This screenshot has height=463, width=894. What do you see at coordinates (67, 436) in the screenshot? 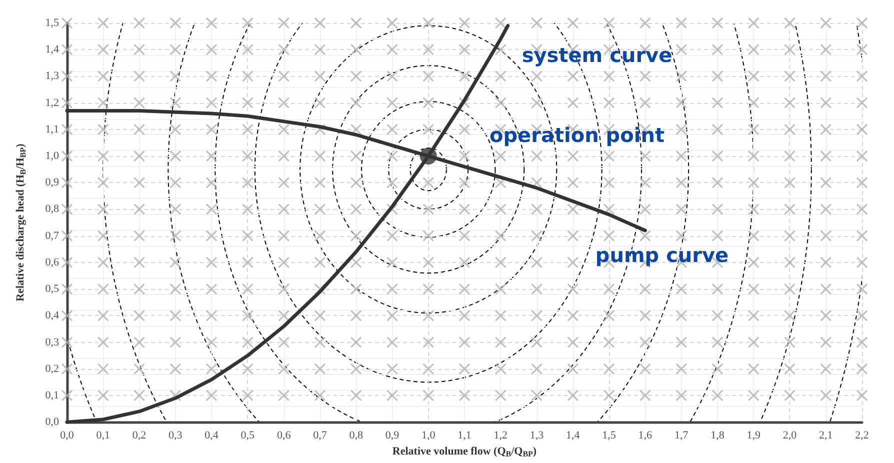
I see `x-tick-label: 0,0` at bounding box center [67, 436].